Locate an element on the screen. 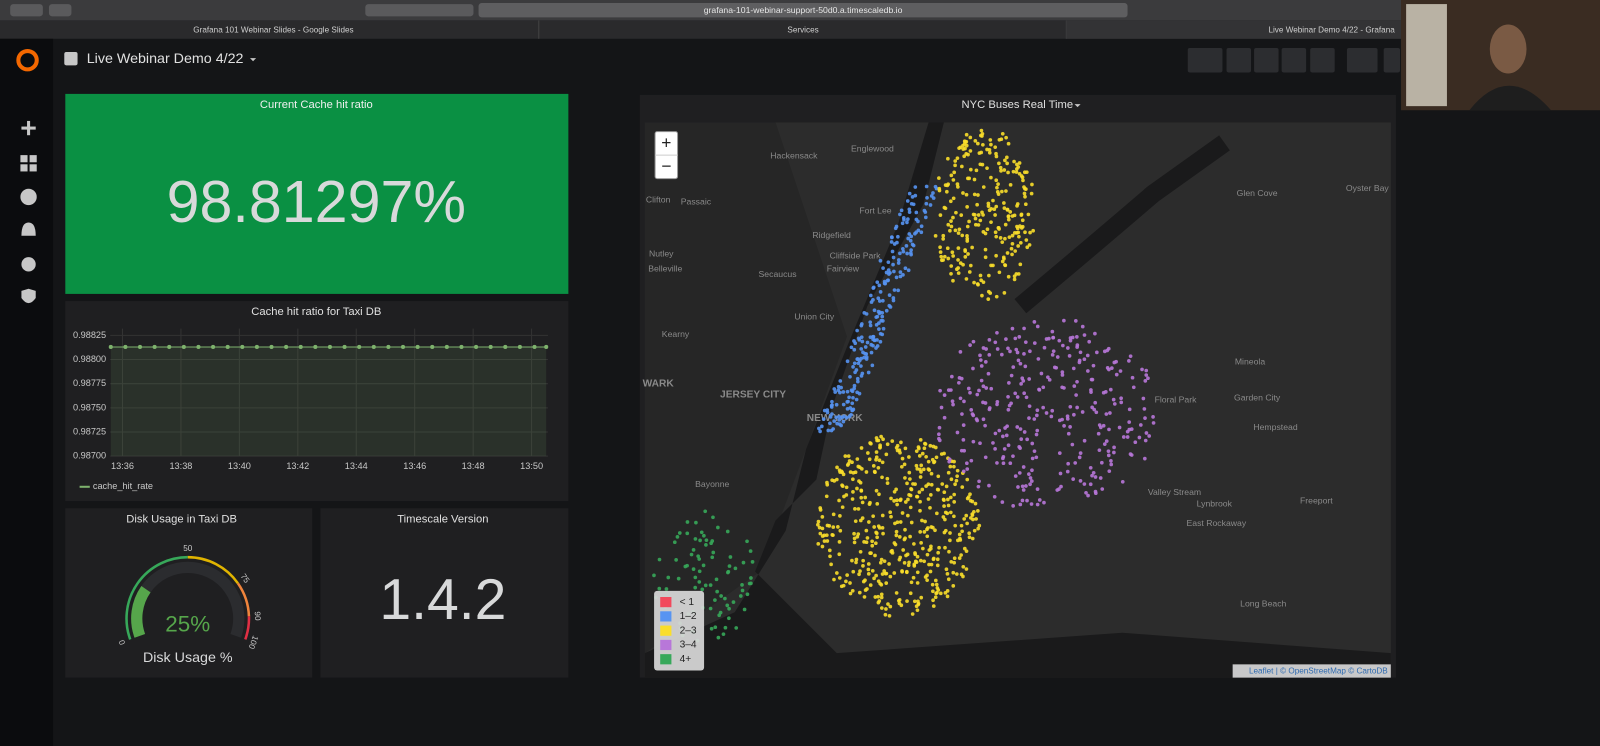  extensions is located at coordinates (419, 10).